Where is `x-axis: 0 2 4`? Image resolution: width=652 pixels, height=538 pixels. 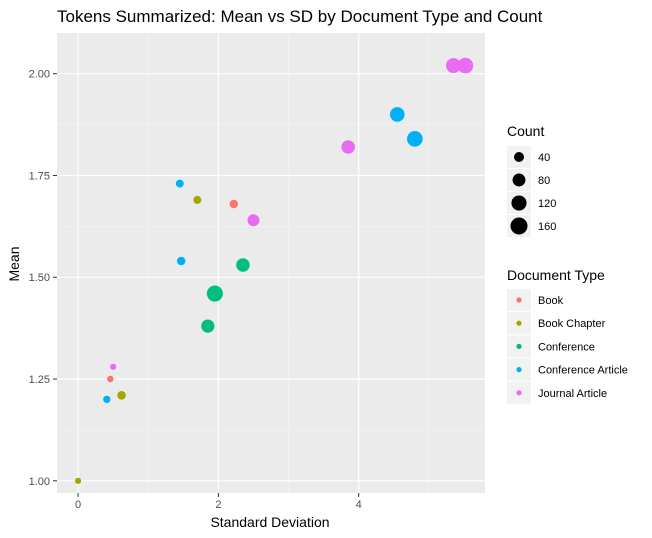 x-axis: 0 2 4 is located at coordinates (218, 502).